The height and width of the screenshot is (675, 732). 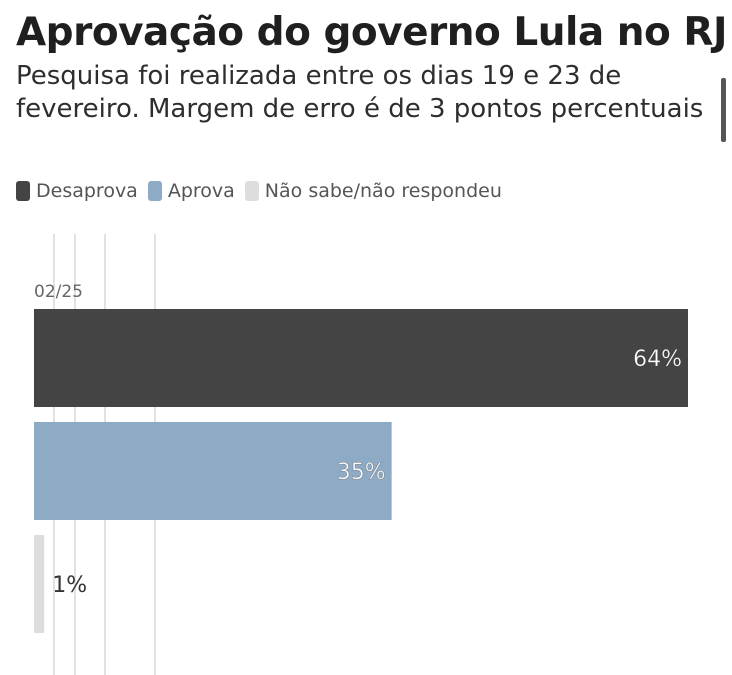 What do you see at coordinates (361, 472) in the screenshot?
I see `bar-value-label: 35%` at bounding box center [361, 472].